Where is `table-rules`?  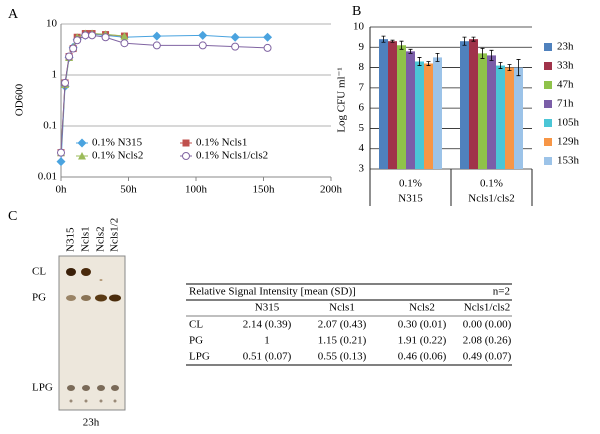 table-rules is located at coordinates (349, 324).